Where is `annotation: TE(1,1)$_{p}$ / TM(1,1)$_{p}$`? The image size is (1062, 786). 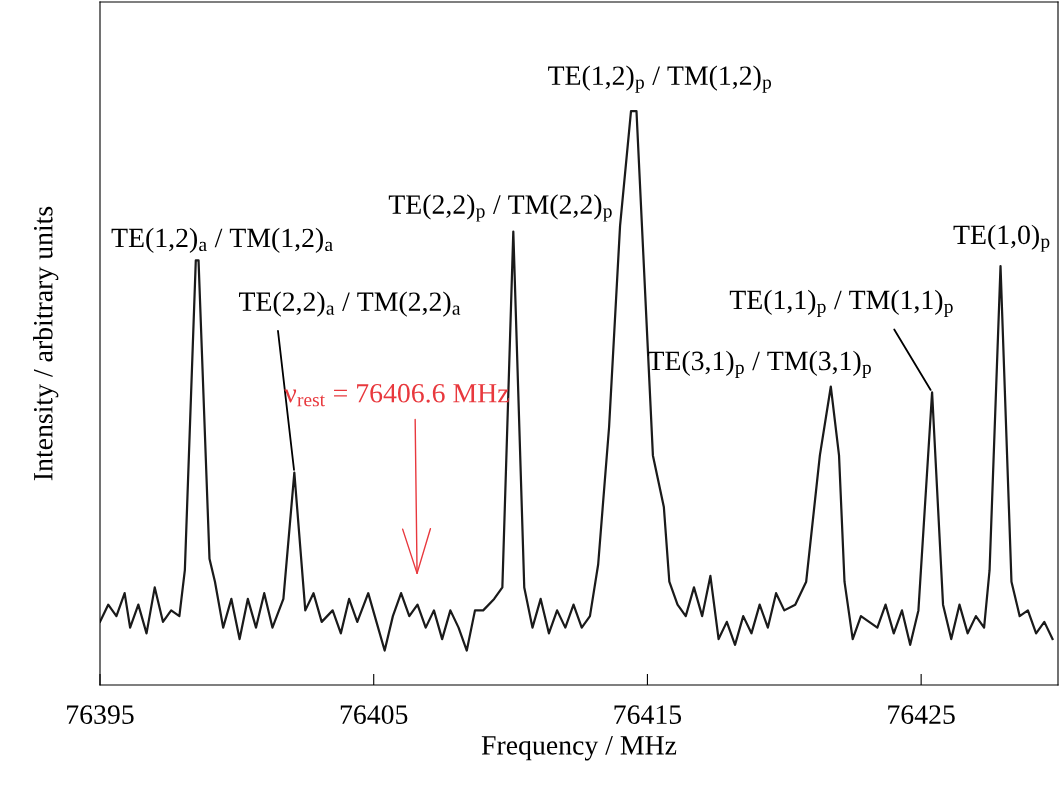
annotation: TE(1,1)$_{p}$ / TM(1,1)$_{p}$ is located at coordinates (841, 303).